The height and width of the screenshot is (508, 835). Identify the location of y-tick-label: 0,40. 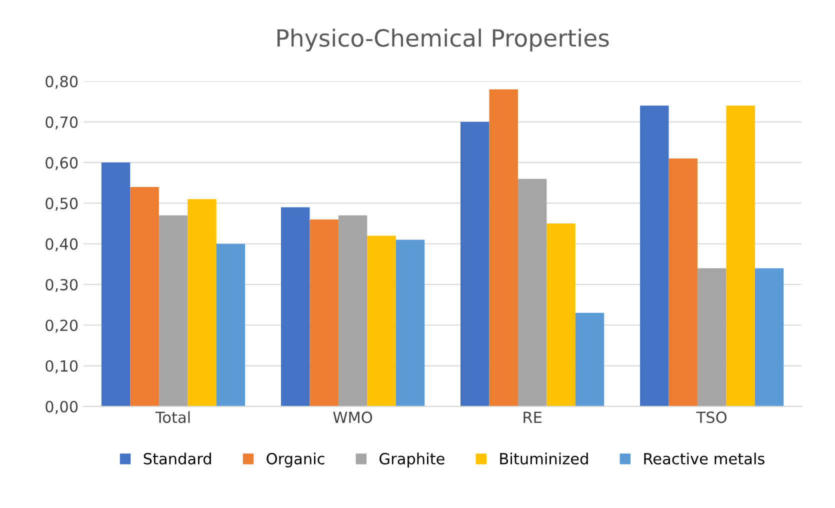
(62, 245).